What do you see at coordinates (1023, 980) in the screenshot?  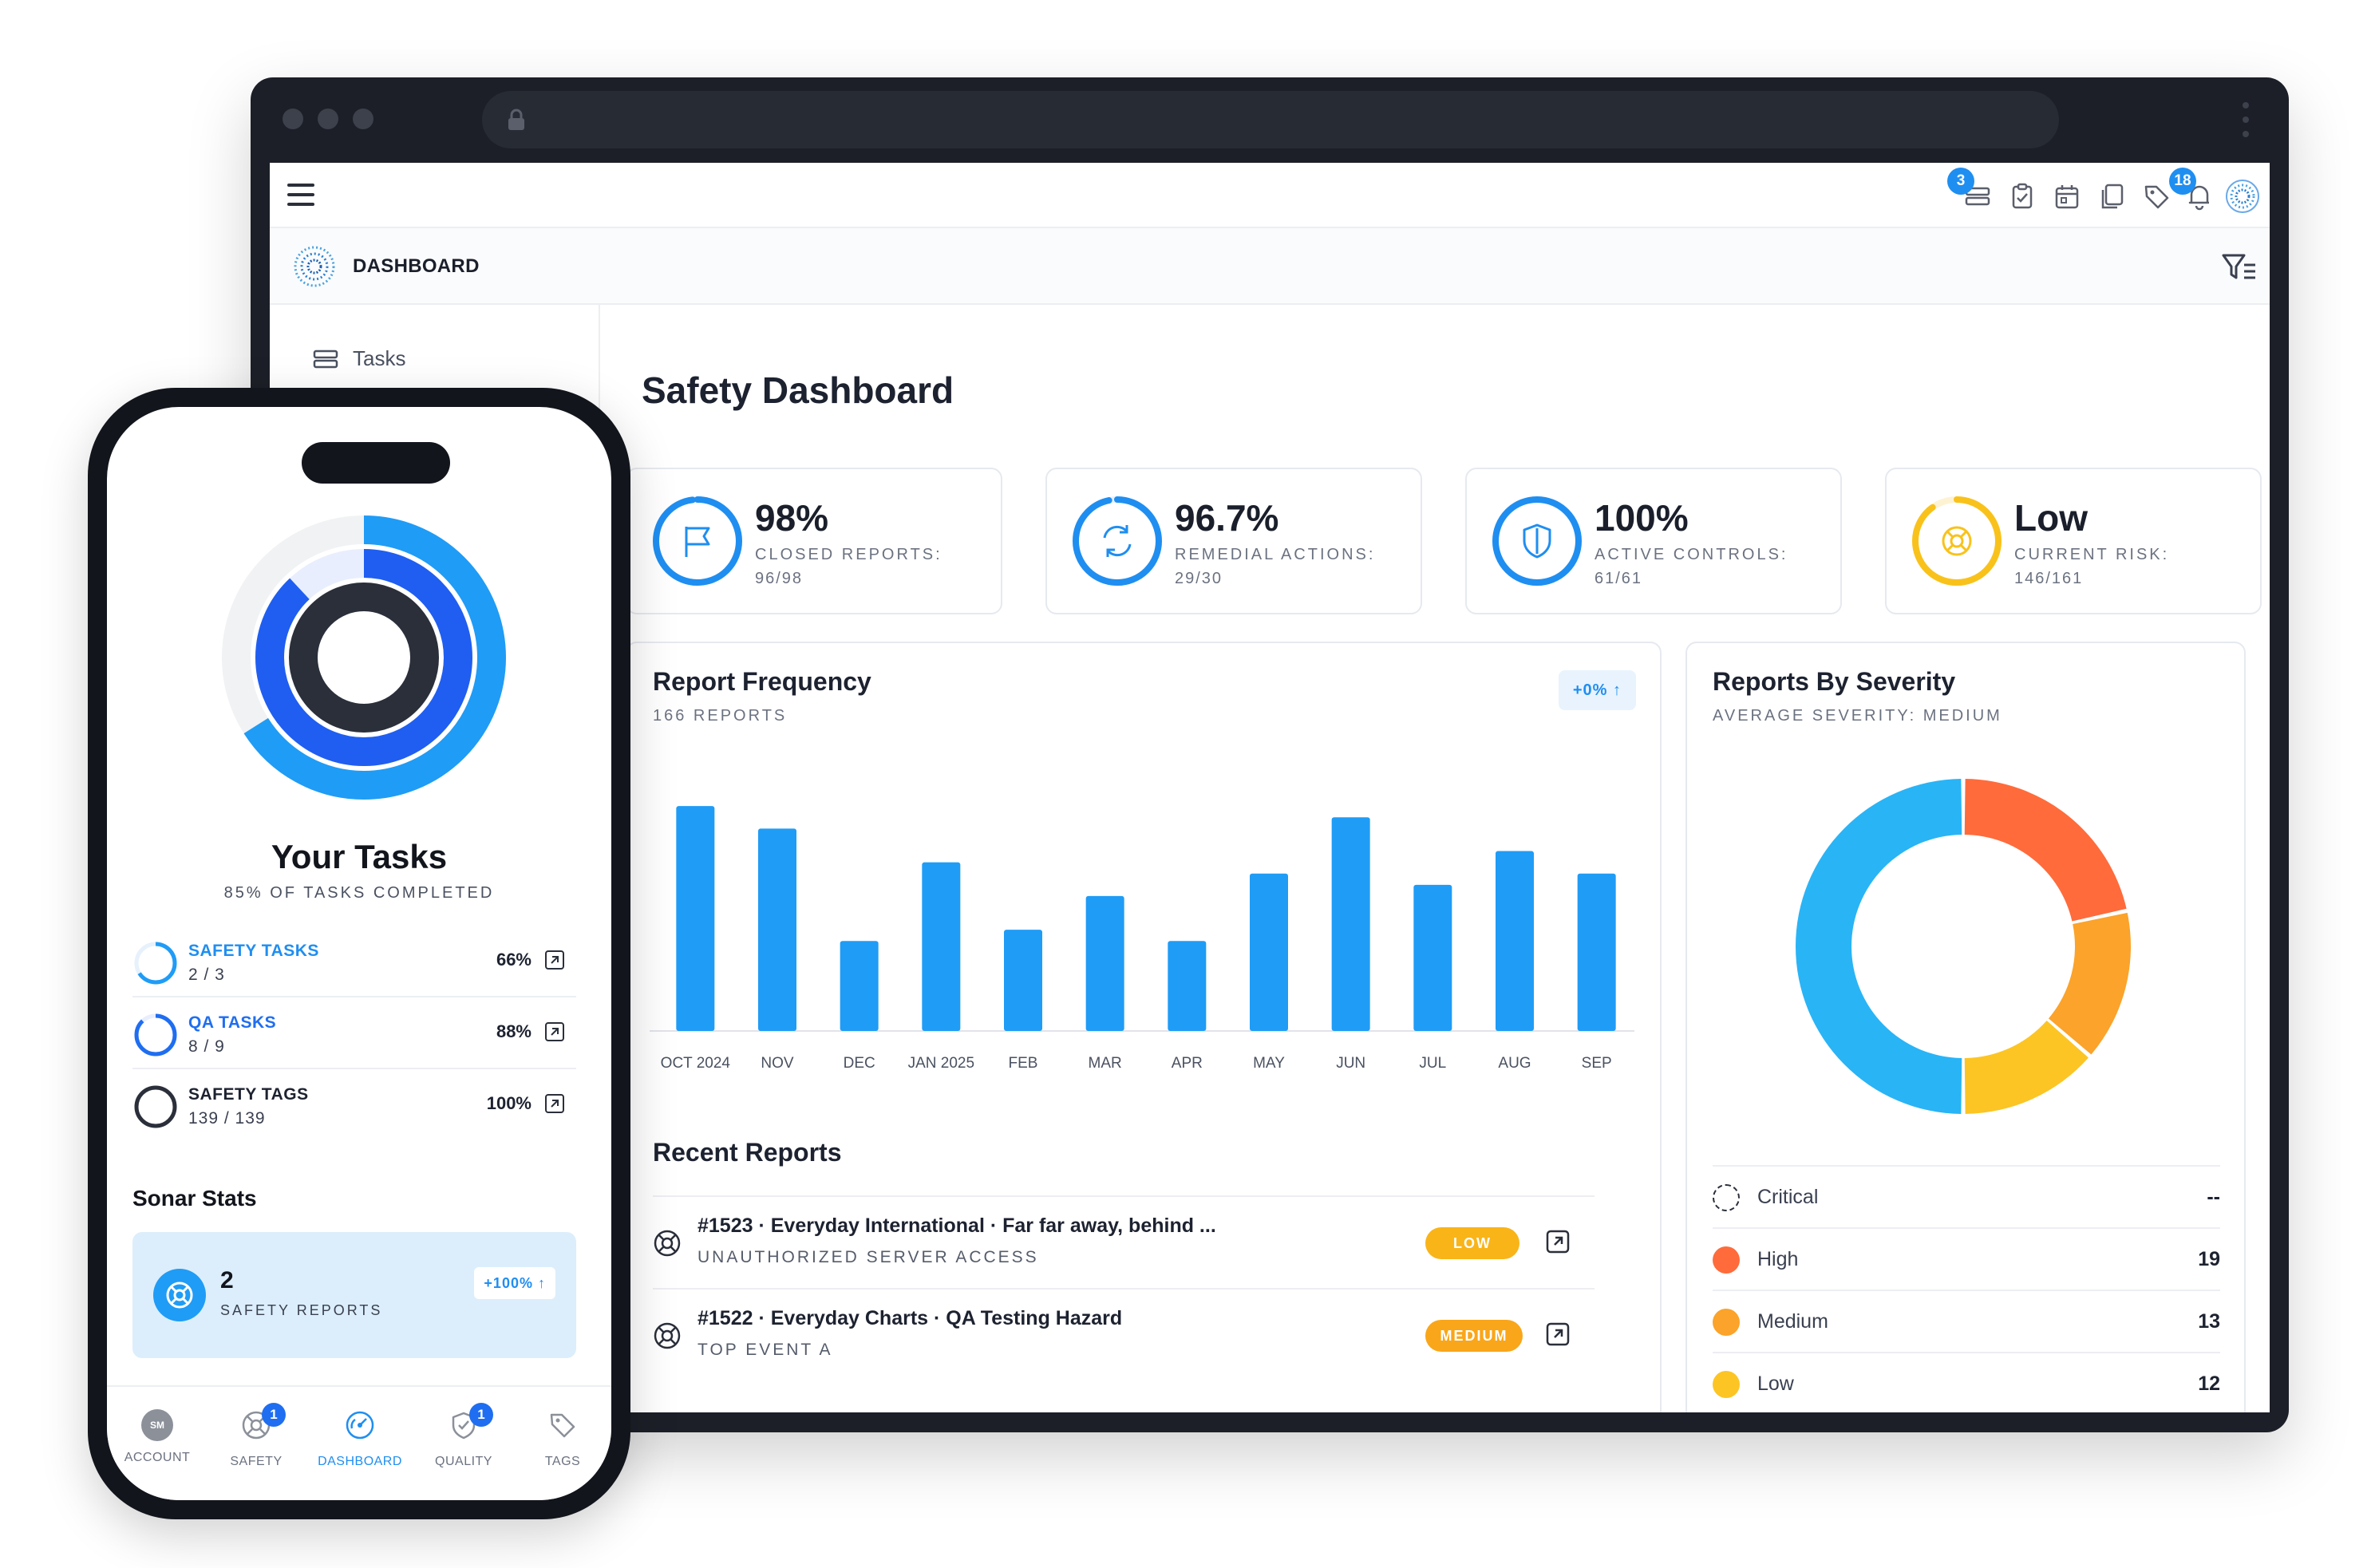 I see `bar-feb` at bounding box center [1023, 980].